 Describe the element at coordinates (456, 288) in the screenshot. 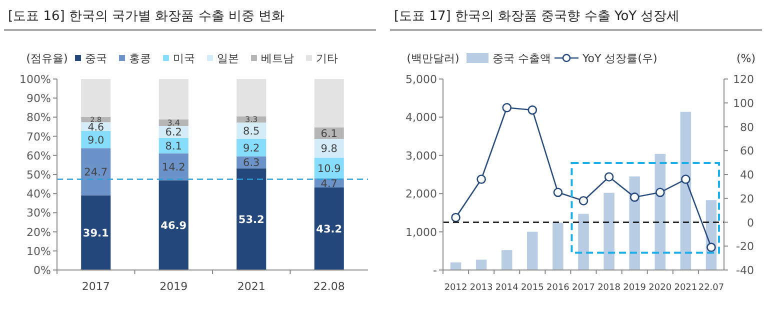

I see `x-tick-label: 2012` at that location.